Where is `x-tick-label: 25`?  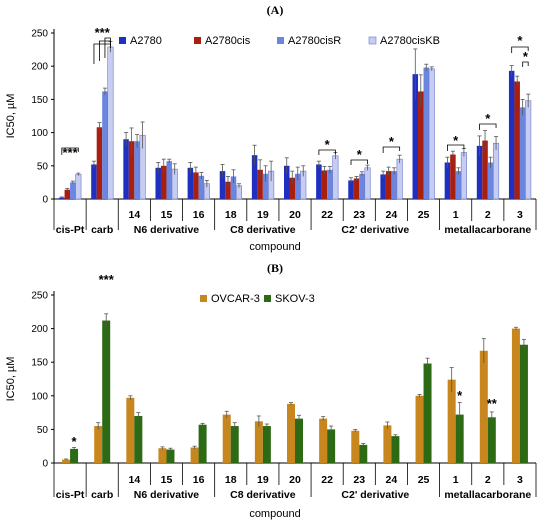
x-tick-label: 25 is located at coordinates (424, 480).